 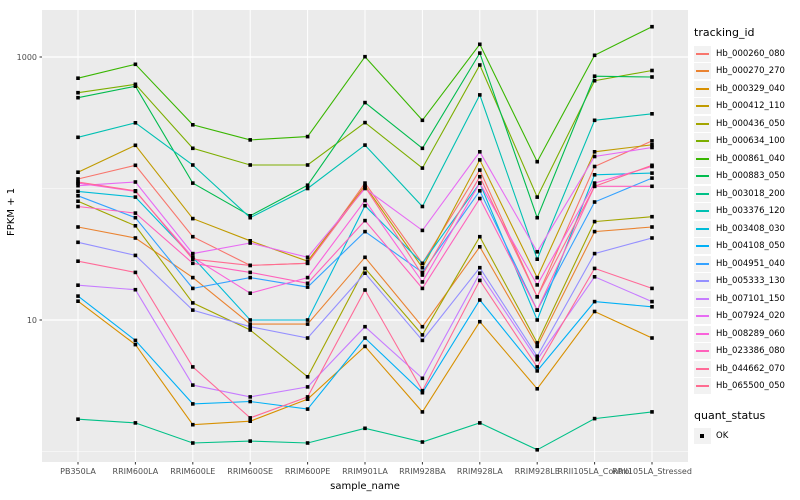 What do you see at coordinates (750, 211) in the screenshot?
I see `legend-item-label: Hb_003376_120` at bounding box center [750, 211].